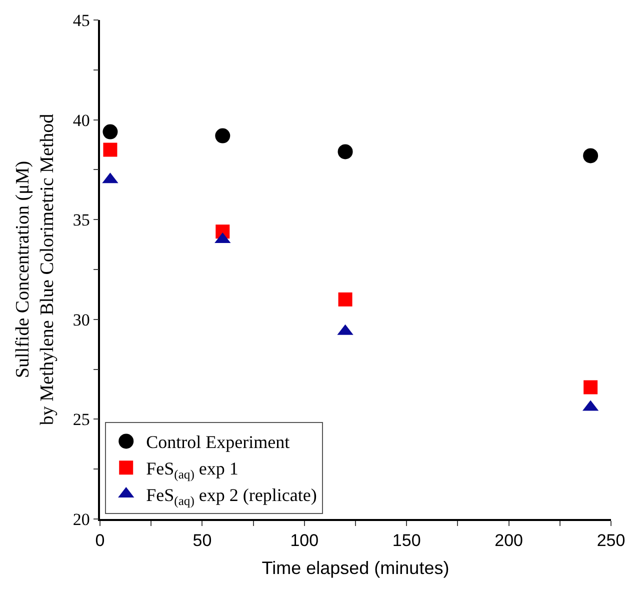  What do you see at coordinates (81, 220) in the screenshot?
I see `y-tick-label: 35` at bounding box center [81, 220].